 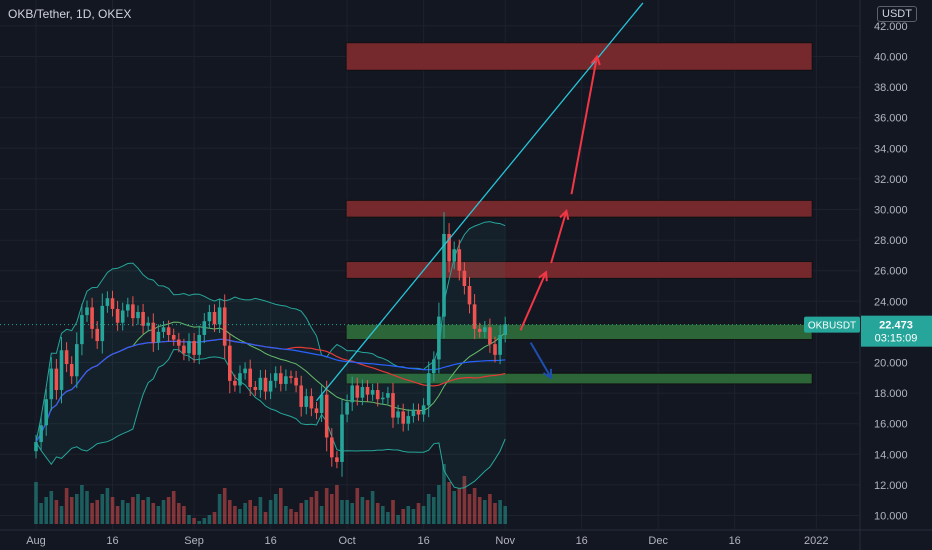 I want to click on currency-button: USDT, so click(x=897, y=14).